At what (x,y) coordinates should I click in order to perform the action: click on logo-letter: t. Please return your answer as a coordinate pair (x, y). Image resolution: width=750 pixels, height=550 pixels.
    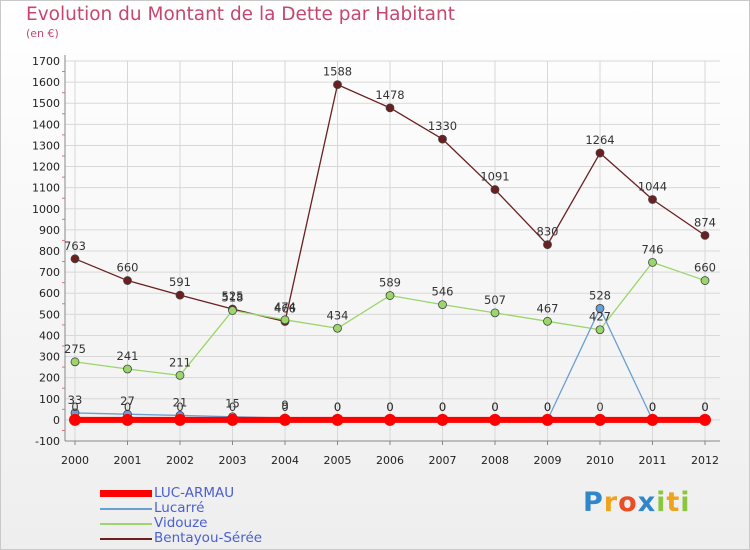
    Looking at the image, I should click on (673, 502).